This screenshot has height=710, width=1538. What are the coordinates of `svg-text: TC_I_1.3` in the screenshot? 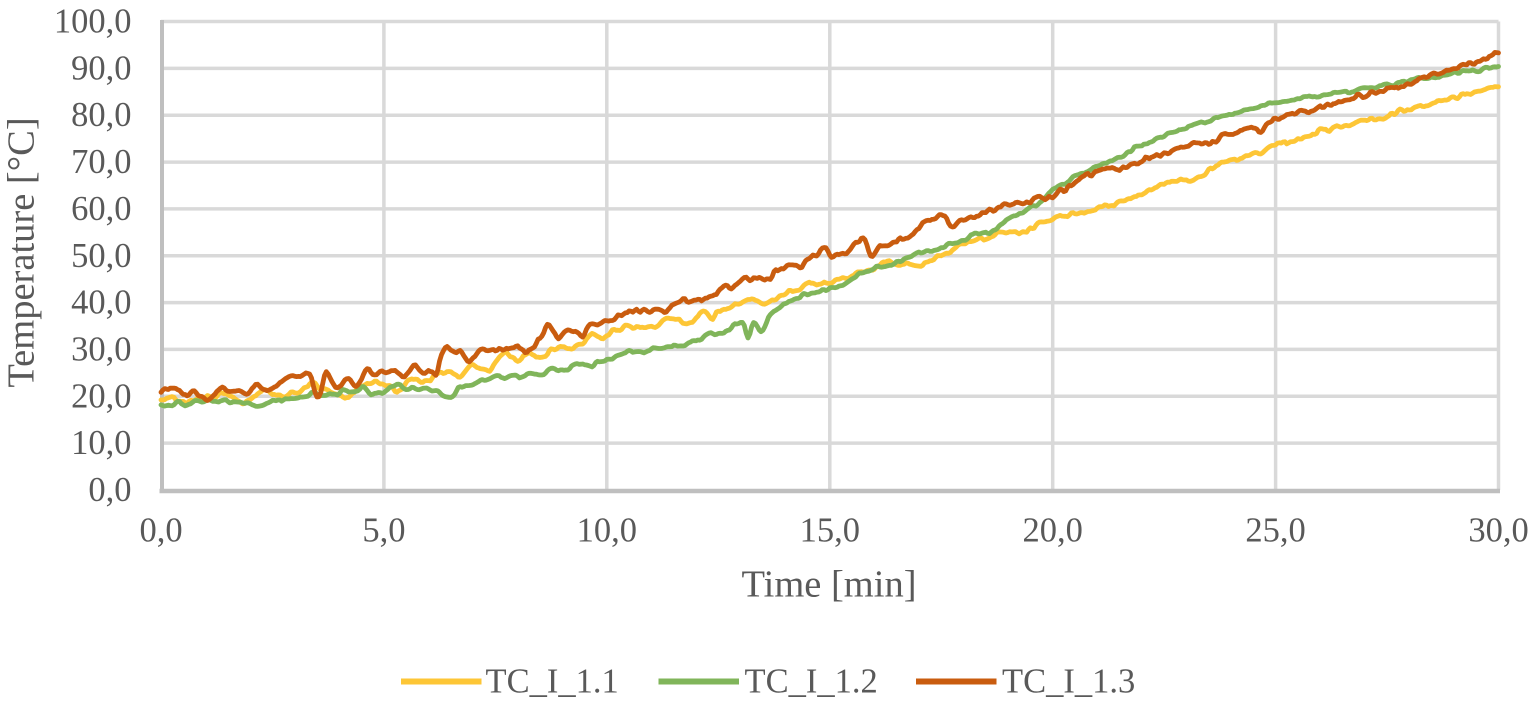 It's located at (1068, 682).